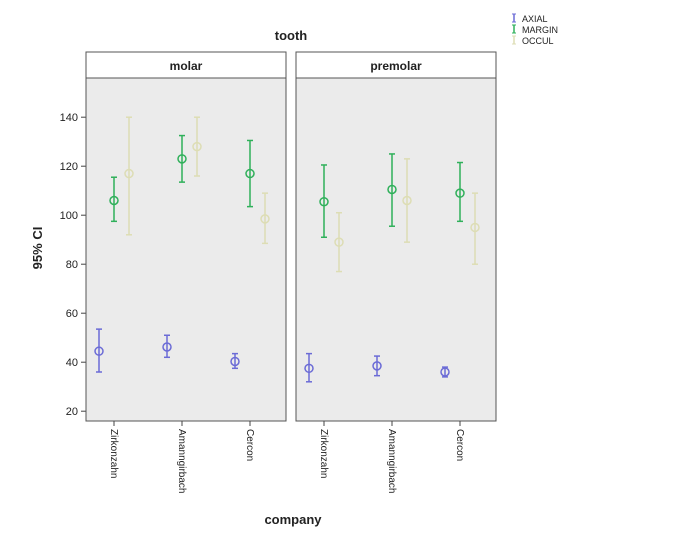 This screenshot has height=534, width=680. What do you see at coordinates (69, 167) in the screenshot?
I see `y-tick-label: 120` at bounding box center [69, 167].